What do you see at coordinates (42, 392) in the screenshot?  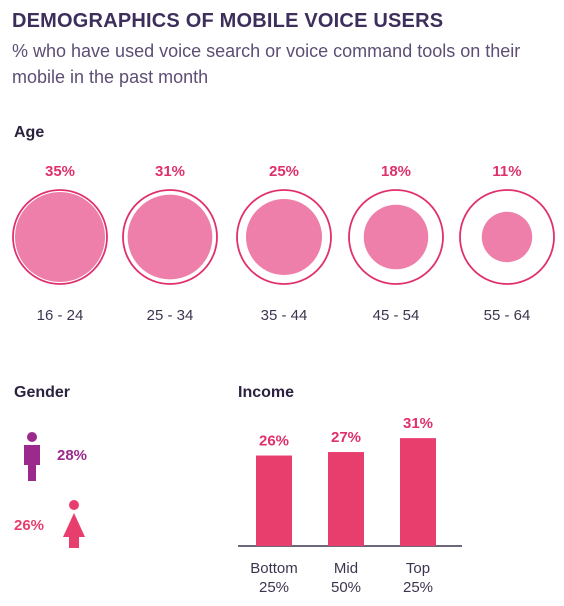 I see `gender-section-title: Gender` at bounding box center [42, 392].